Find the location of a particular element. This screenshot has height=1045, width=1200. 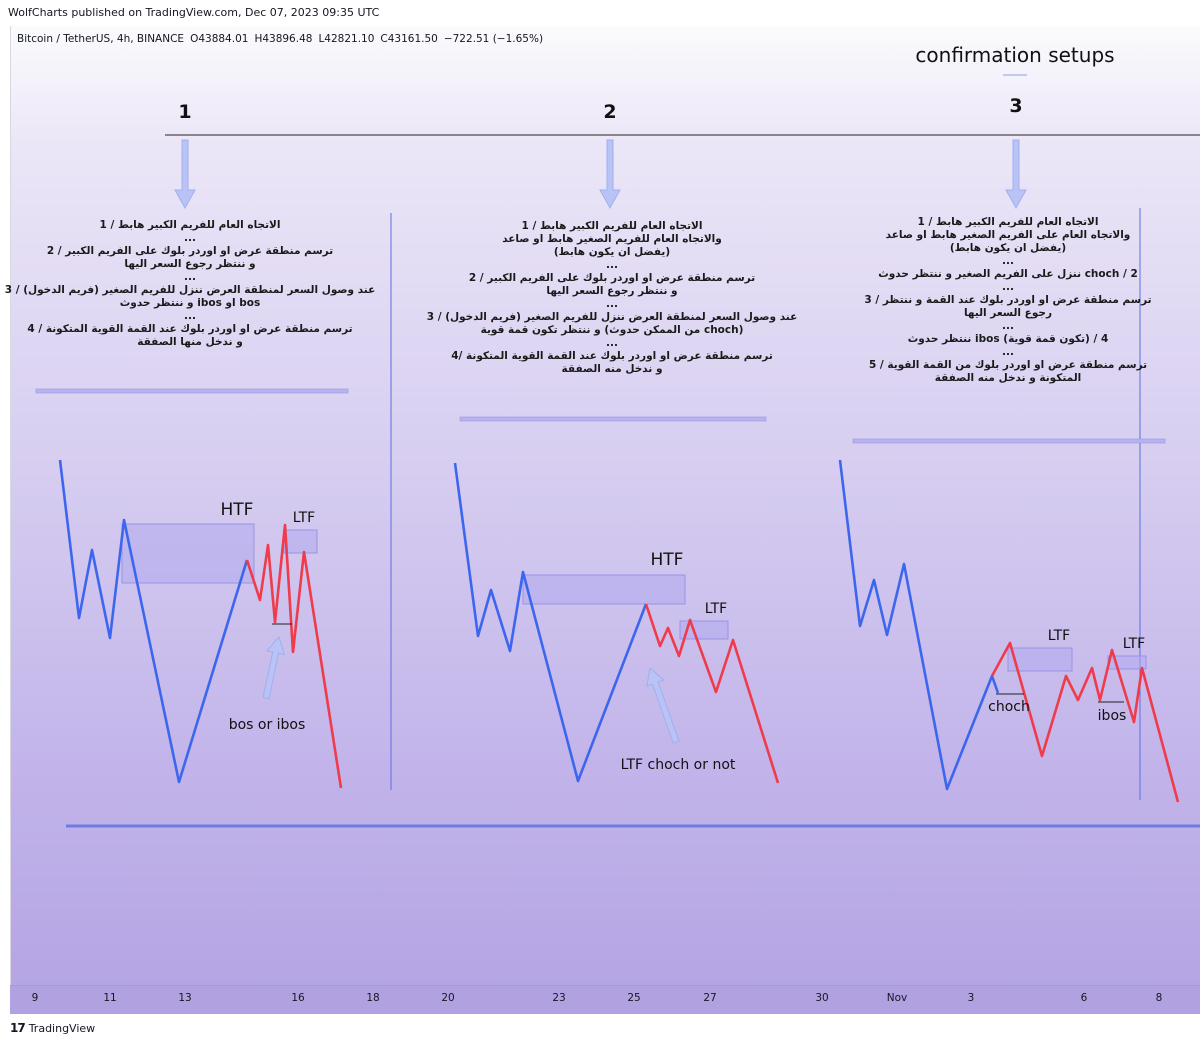

x-tick-1: 9 is located at coordinates (35, 998).